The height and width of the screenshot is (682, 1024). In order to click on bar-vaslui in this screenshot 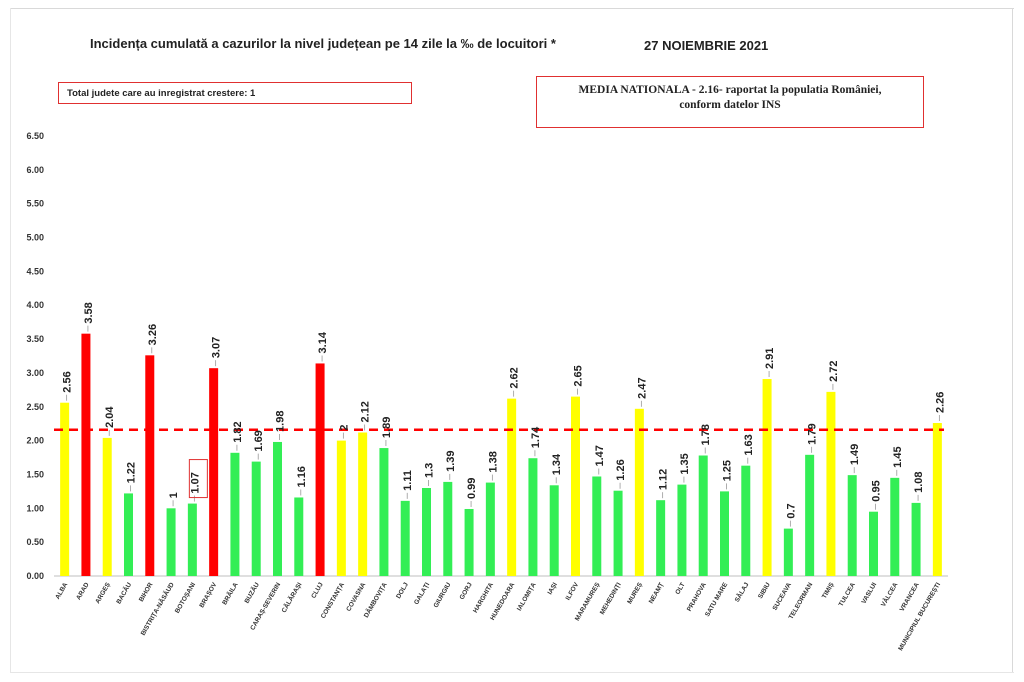, I will do `click(873, 543)`.